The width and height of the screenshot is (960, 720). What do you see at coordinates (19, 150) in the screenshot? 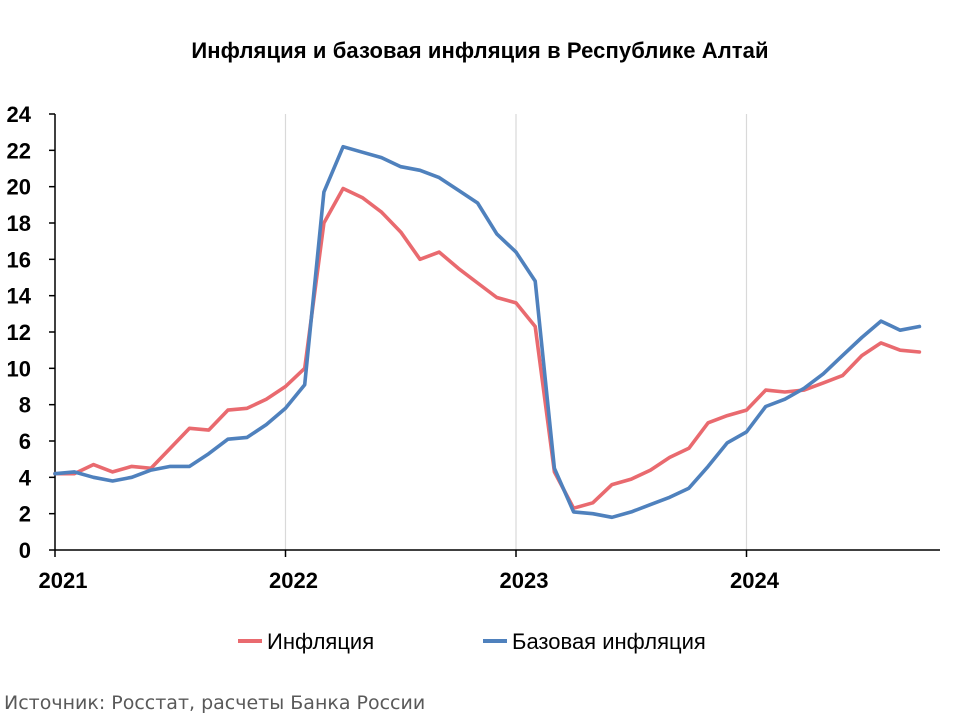
I see `y-tick-label: 22` at bounding box center [19, 150].